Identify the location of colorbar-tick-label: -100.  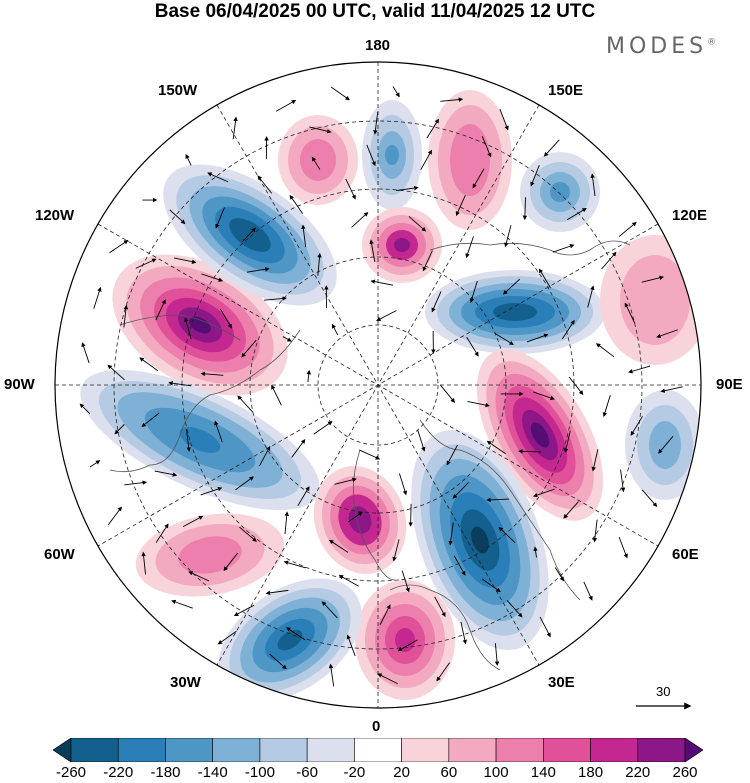
(259, 772).